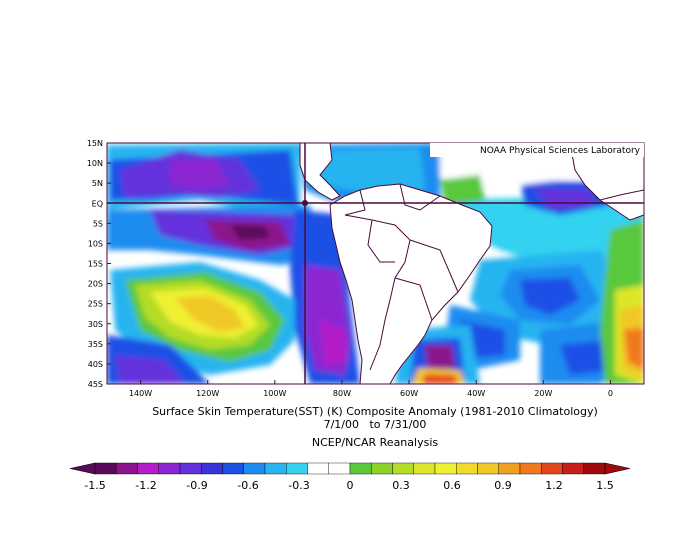 The image size is (700, 546). What do you see at coordinates (494, 277) in the screenshot?
I see `country-borders` at bounding box center [494, 277].